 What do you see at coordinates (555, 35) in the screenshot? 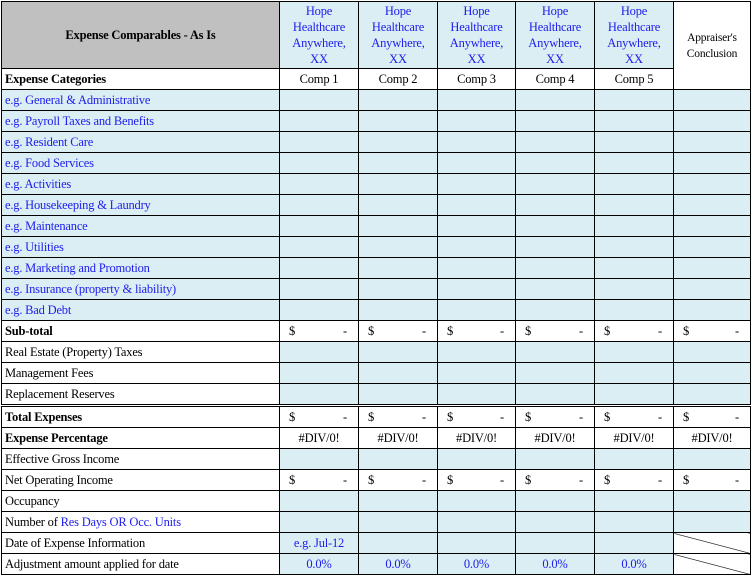
I see `comp-4-name: Hope Healthcare Anywhere, XX` at bounding box center [555, 35].